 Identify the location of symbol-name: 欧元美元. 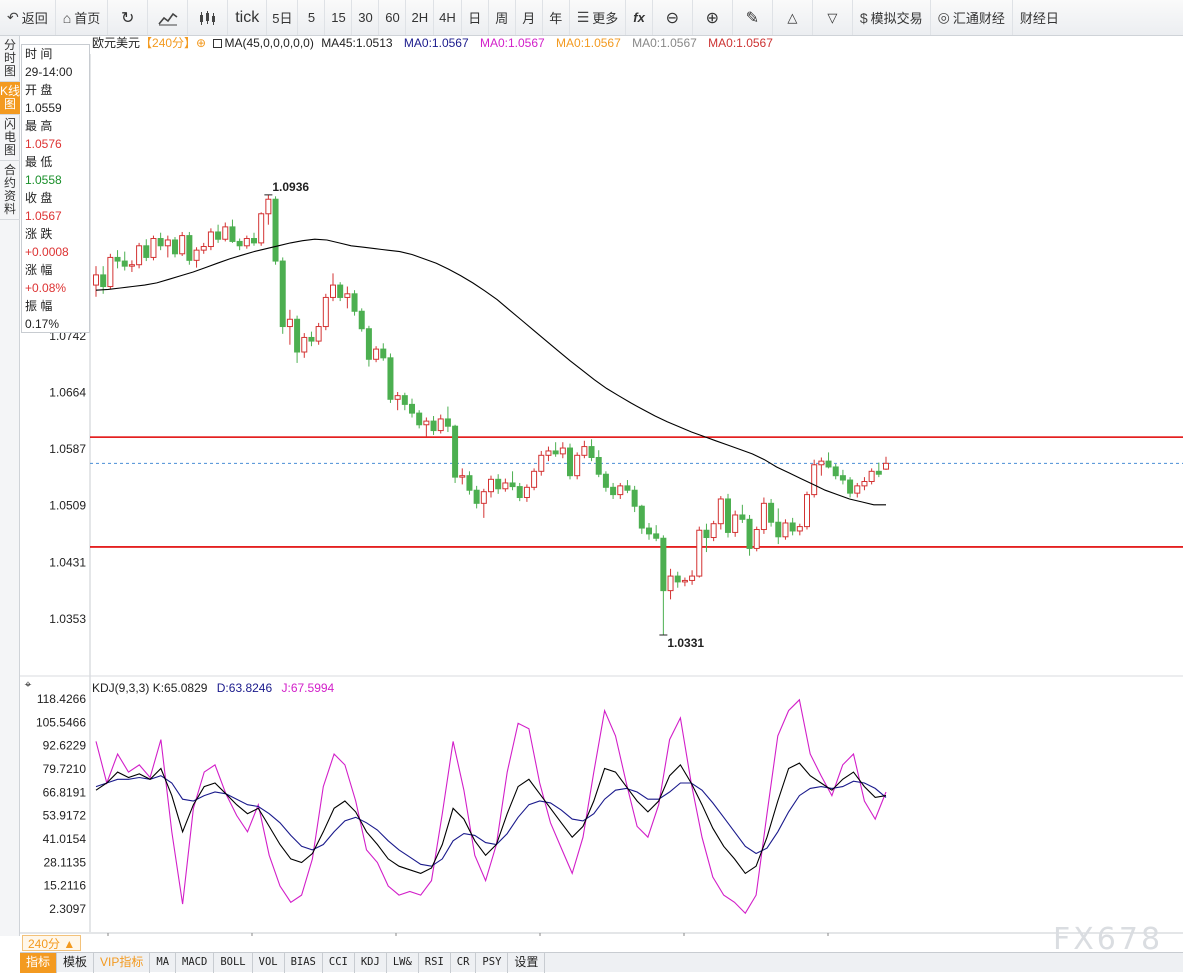
(116, 43).